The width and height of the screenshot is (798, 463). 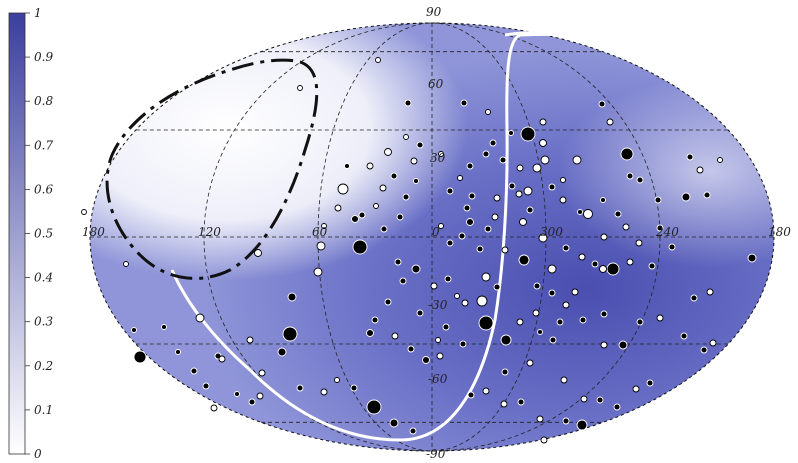 What do you see at coordinates (43, 189) in the screenshot?
I see `colorbar-tick-label: 0.6` at bounding box center [43, 189].